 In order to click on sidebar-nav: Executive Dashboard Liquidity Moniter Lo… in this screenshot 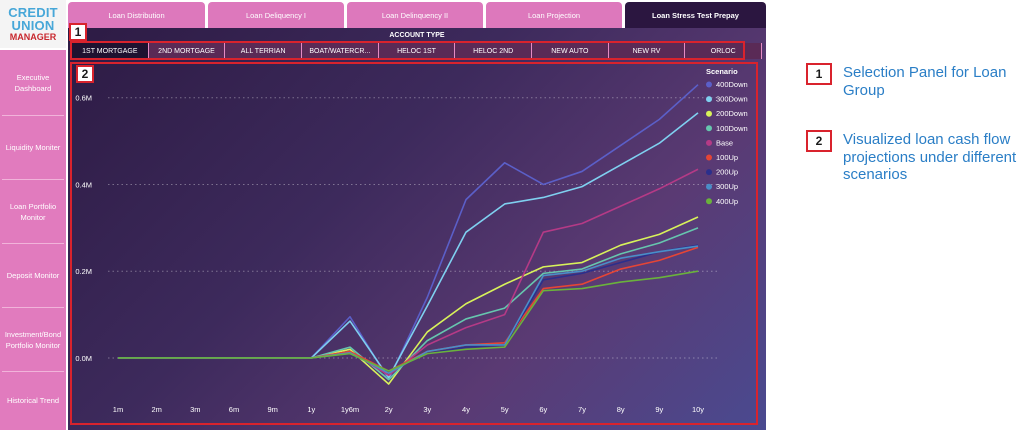, I will do `click(33, 240)`.